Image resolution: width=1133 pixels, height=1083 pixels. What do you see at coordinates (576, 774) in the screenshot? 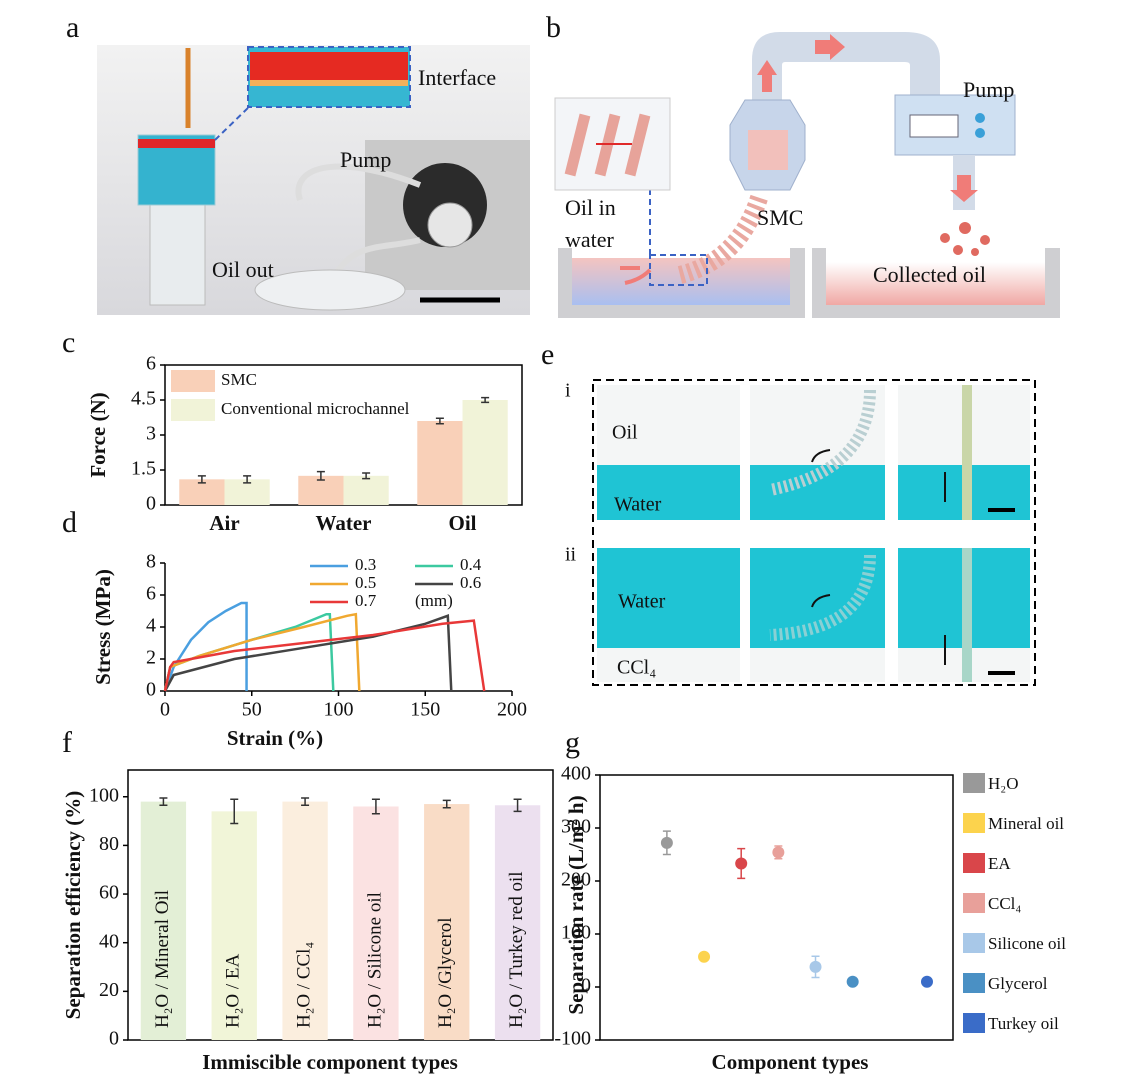
I see `y-tick-label: 400` at bounding box center [576, 774].